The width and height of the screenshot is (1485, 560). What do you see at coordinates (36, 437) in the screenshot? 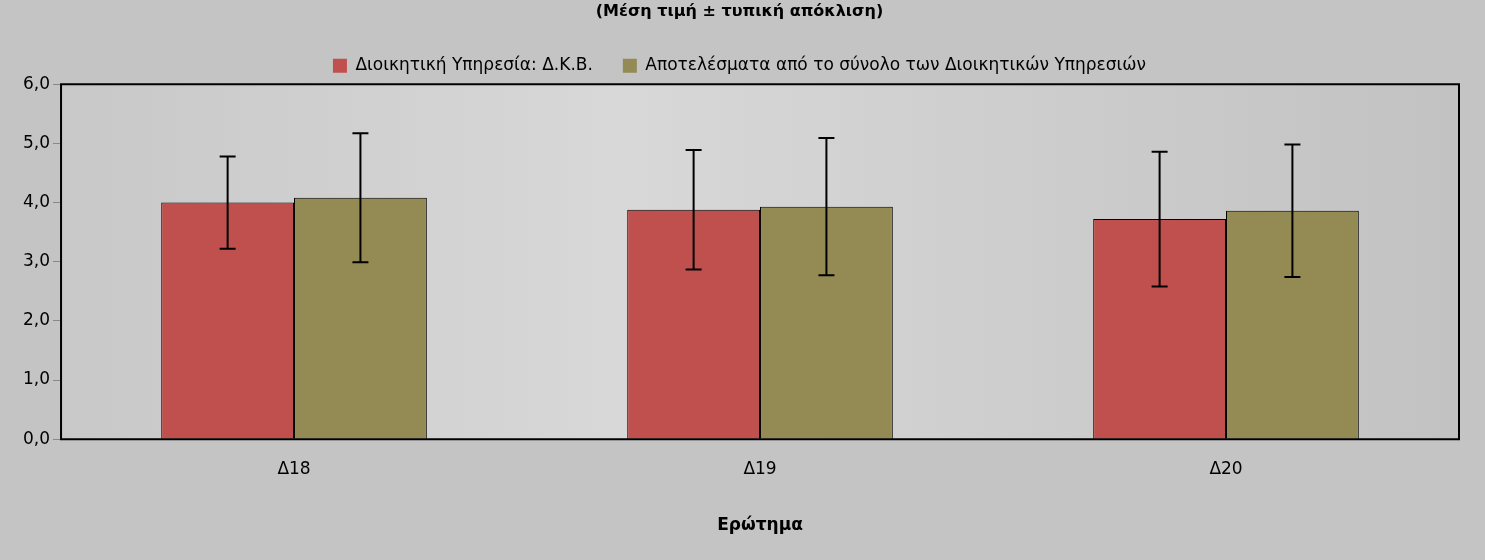
I see `y-tick-label: 0,0` at bounding box center [36, 437].